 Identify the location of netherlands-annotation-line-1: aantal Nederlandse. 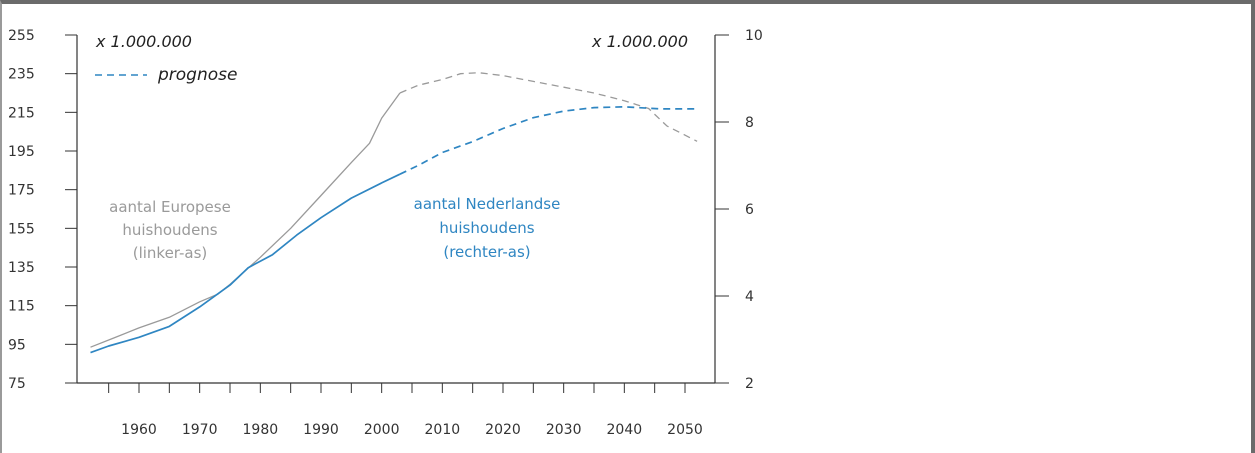
(487, 204).